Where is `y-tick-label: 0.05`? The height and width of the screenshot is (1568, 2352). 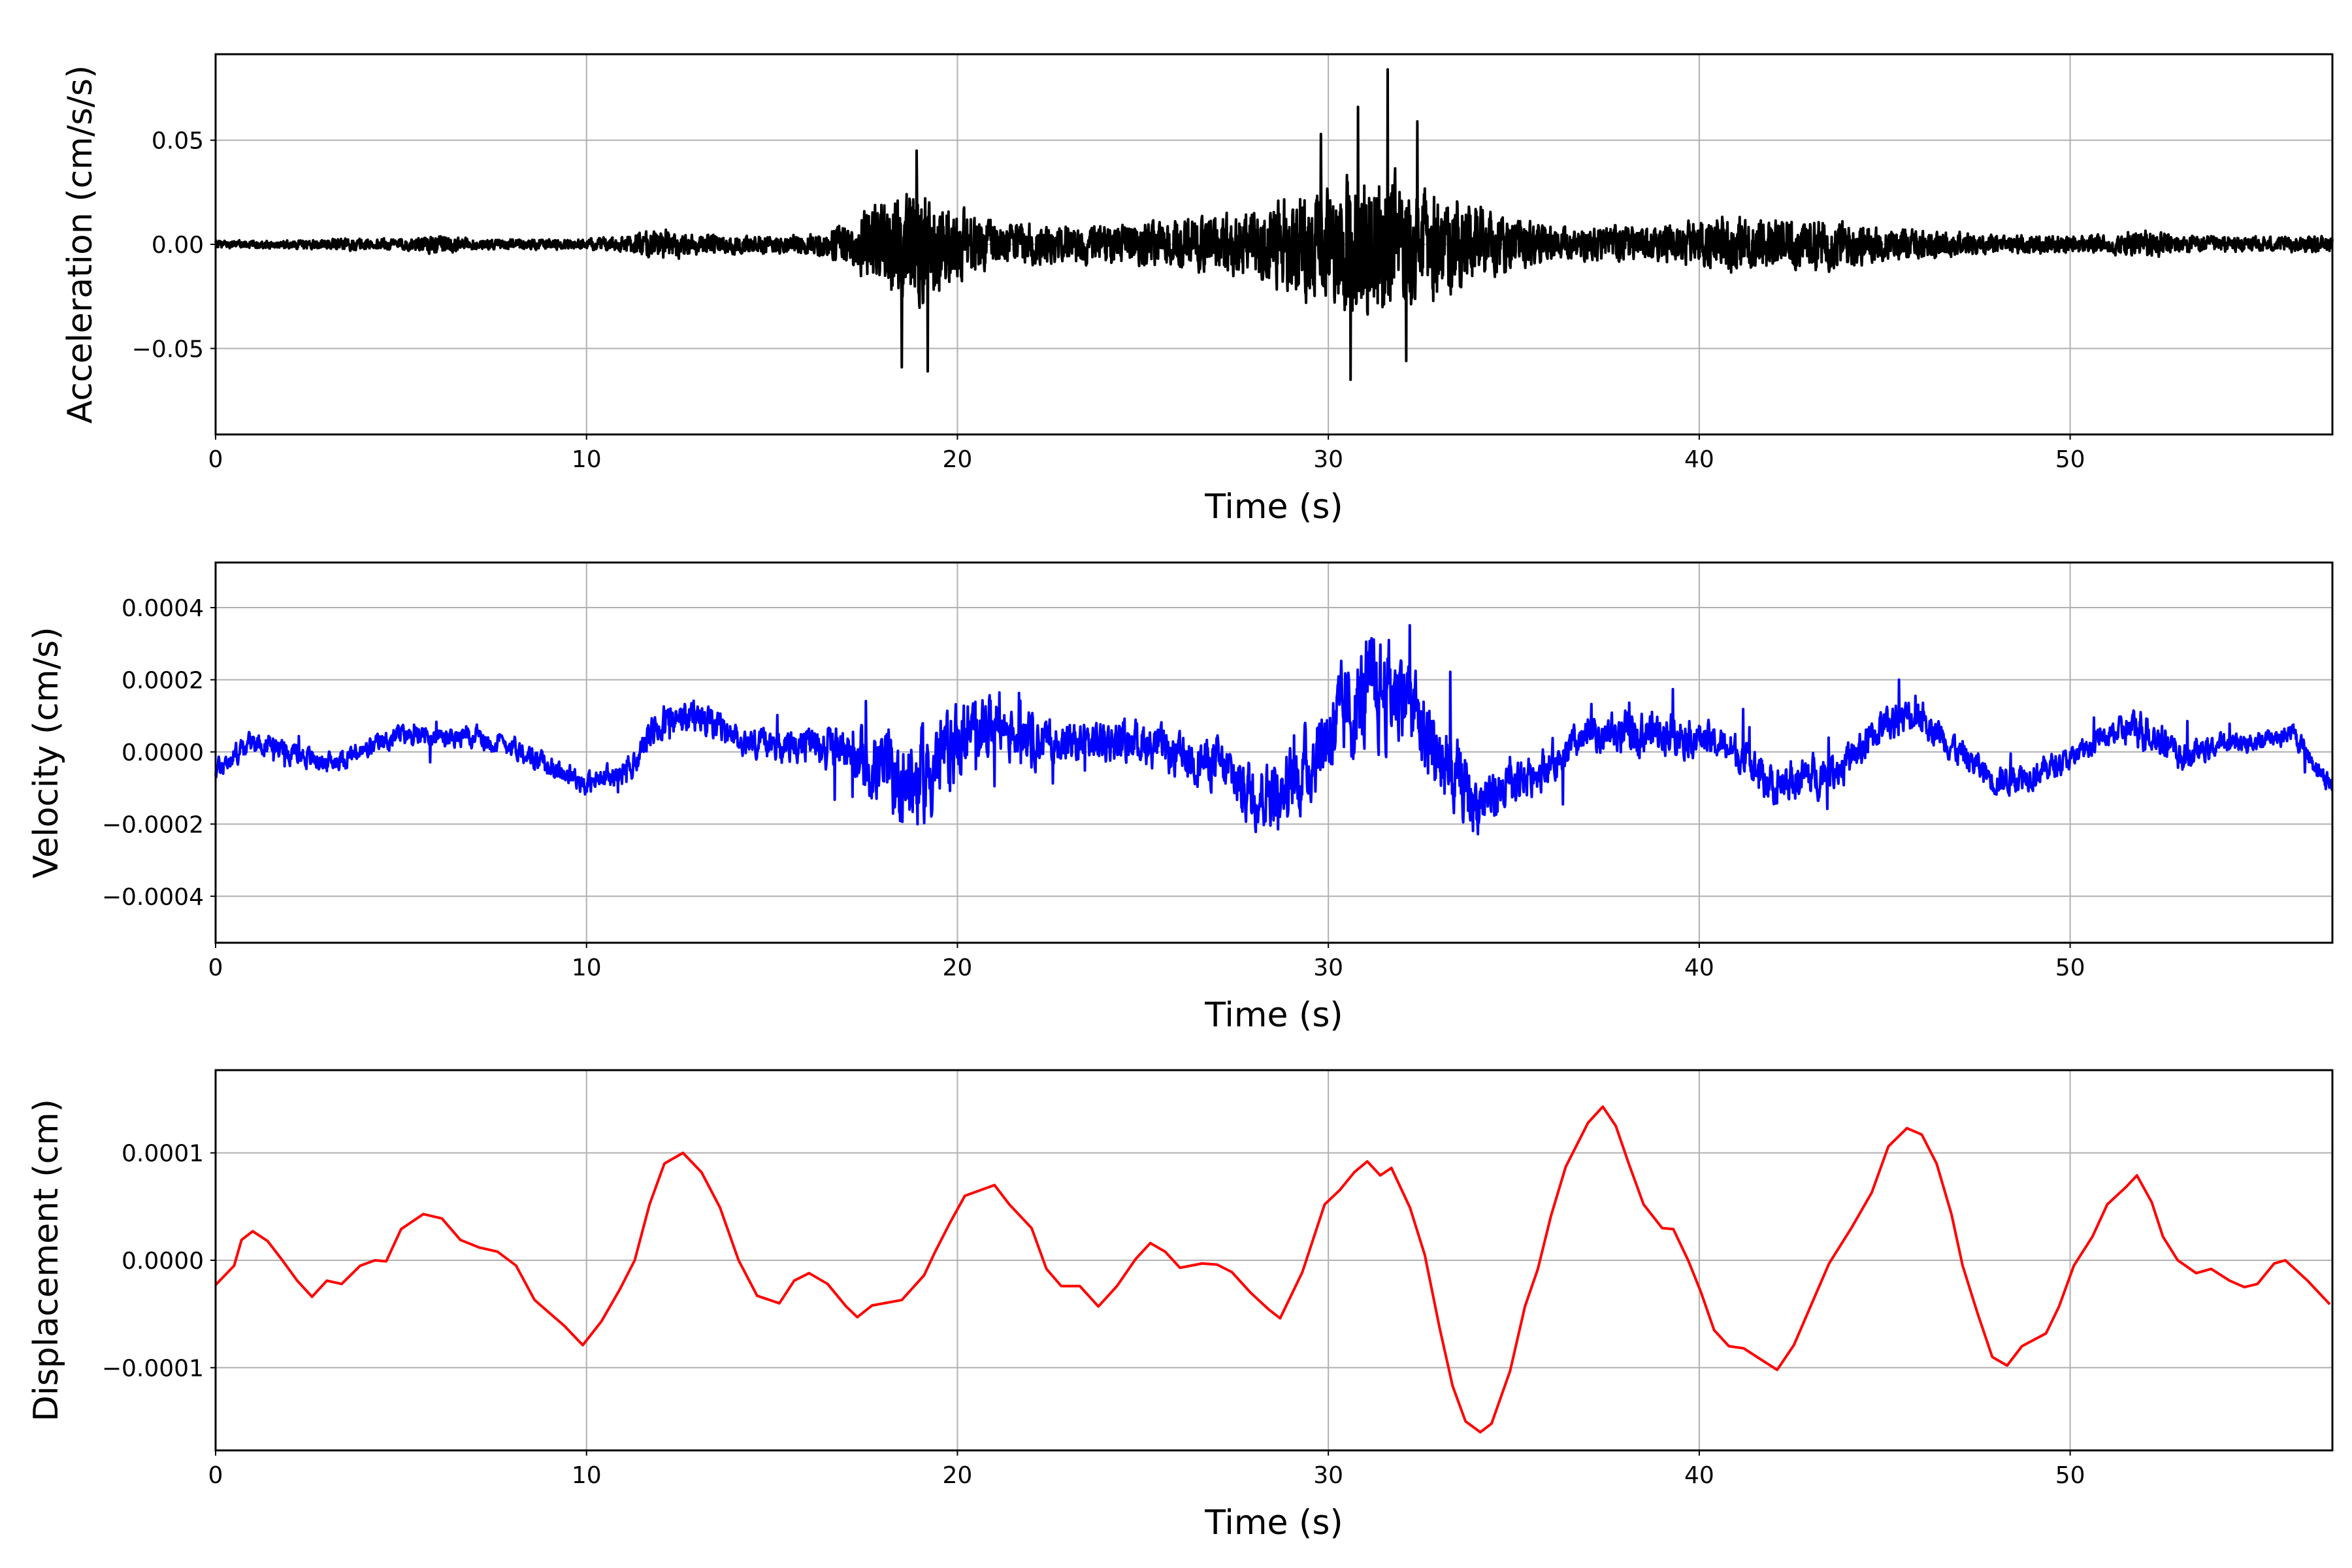
y-tick-label: 0.05 is located at coordinates (178, 141).